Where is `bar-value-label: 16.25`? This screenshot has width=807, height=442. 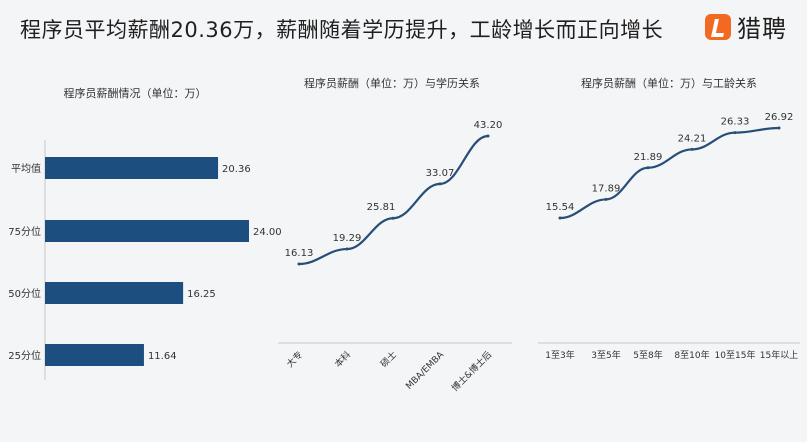
bar-value-label: 16.25 is located at coordinates (201, 294).